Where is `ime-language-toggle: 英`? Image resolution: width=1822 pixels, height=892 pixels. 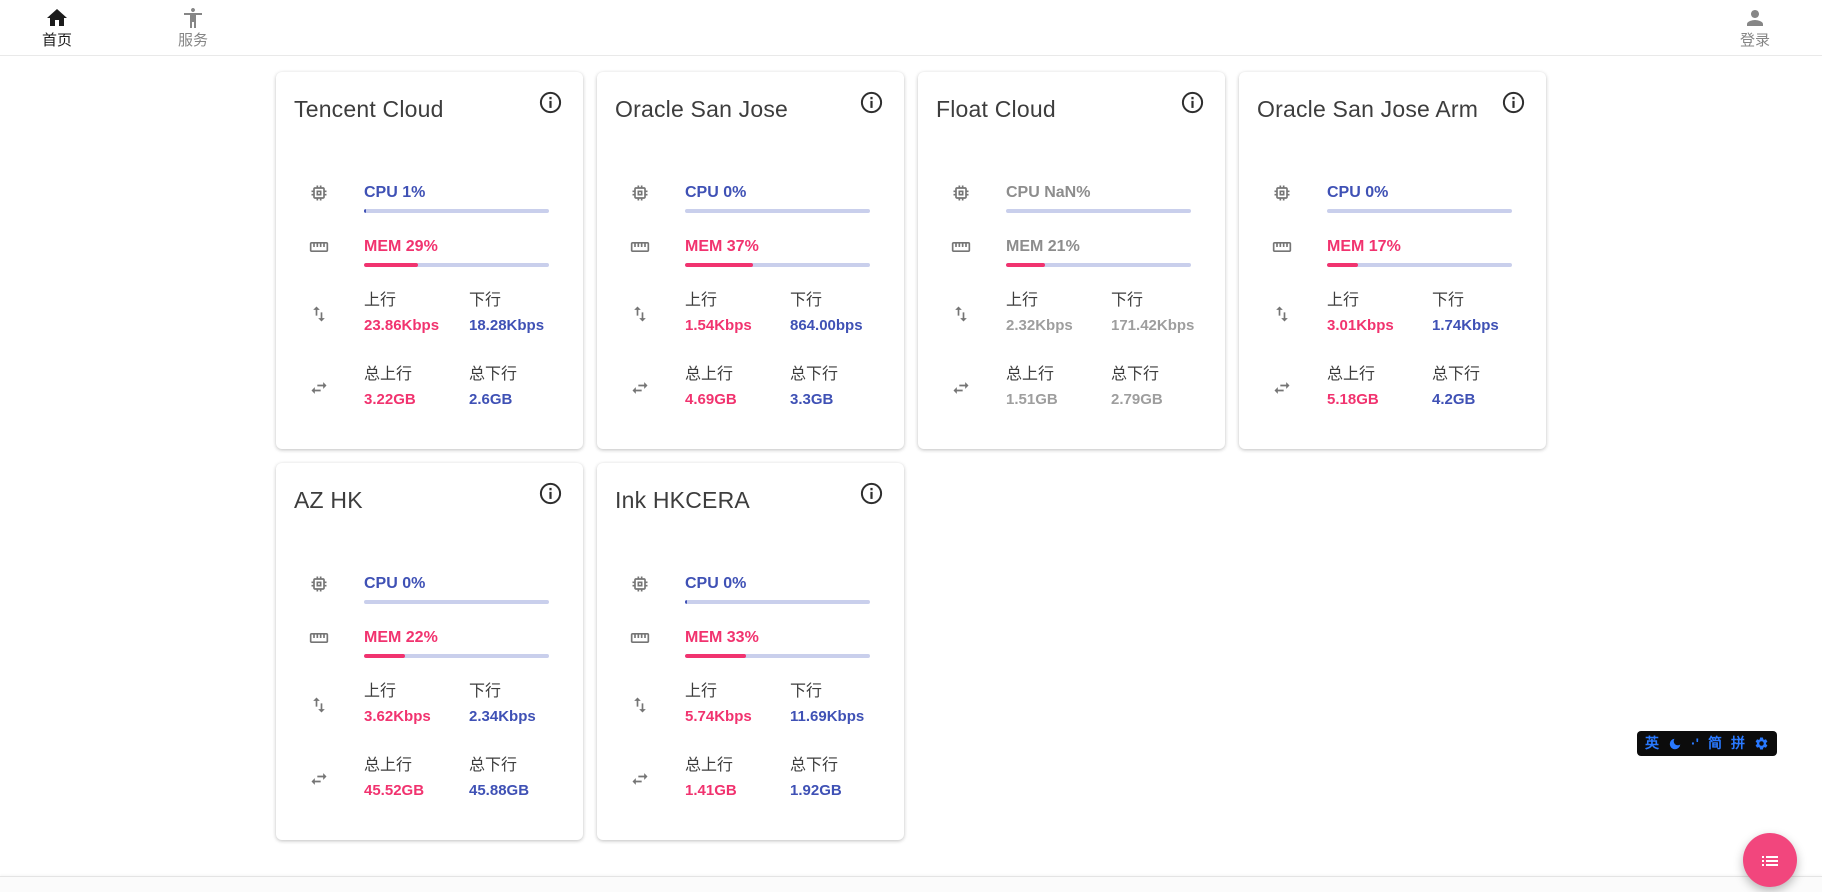 ime-language-toggle: 英 is located at coordinates (1652, 743).